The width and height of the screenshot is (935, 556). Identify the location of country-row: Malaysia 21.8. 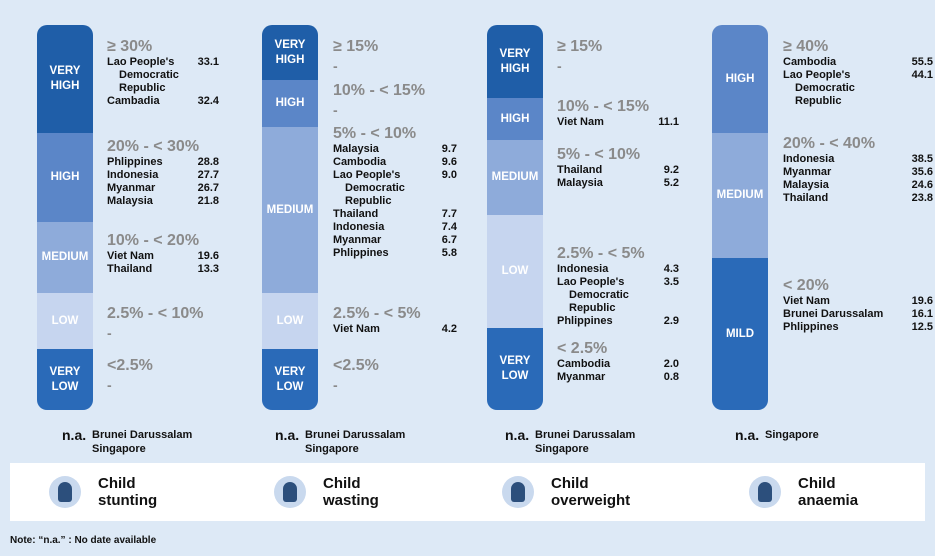
(163, 201).